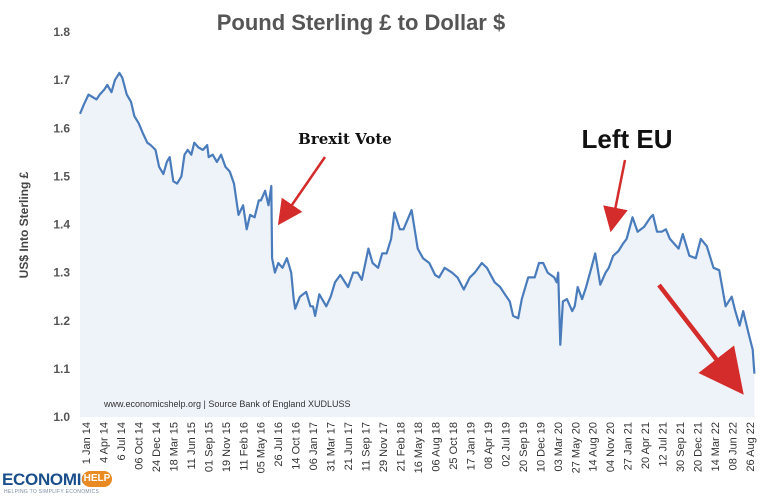 Image resolution: width=768 pixels, height=501 pixels. Describe the element at coordinates (61, 128) in the screenshot. I see `y-tick-label: 1.6` at that location.